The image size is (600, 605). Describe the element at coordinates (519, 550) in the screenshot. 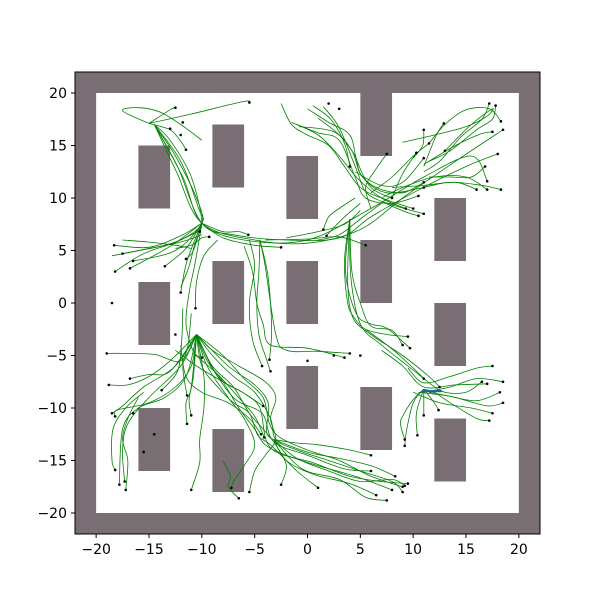

I see `x-tick-label-8: 20` at that location.